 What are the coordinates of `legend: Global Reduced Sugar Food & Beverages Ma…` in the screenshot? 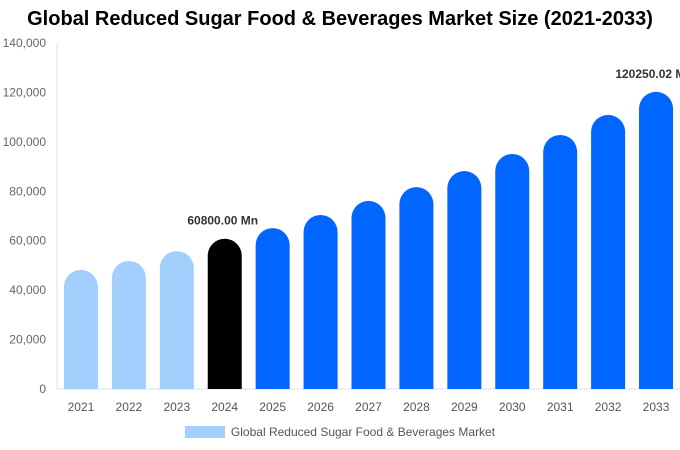 It's located at (340, 432).